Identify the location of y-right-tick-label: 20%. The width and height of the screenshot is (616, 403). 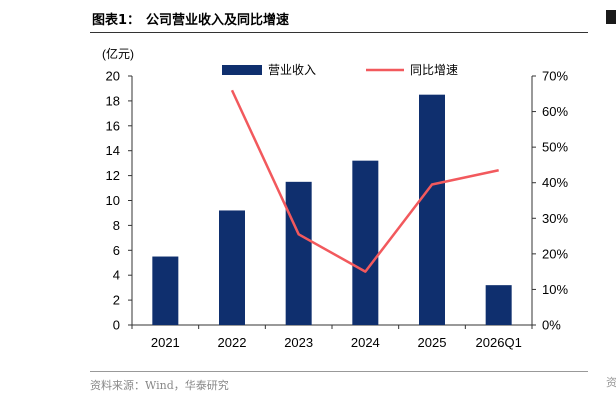
(555, 253).